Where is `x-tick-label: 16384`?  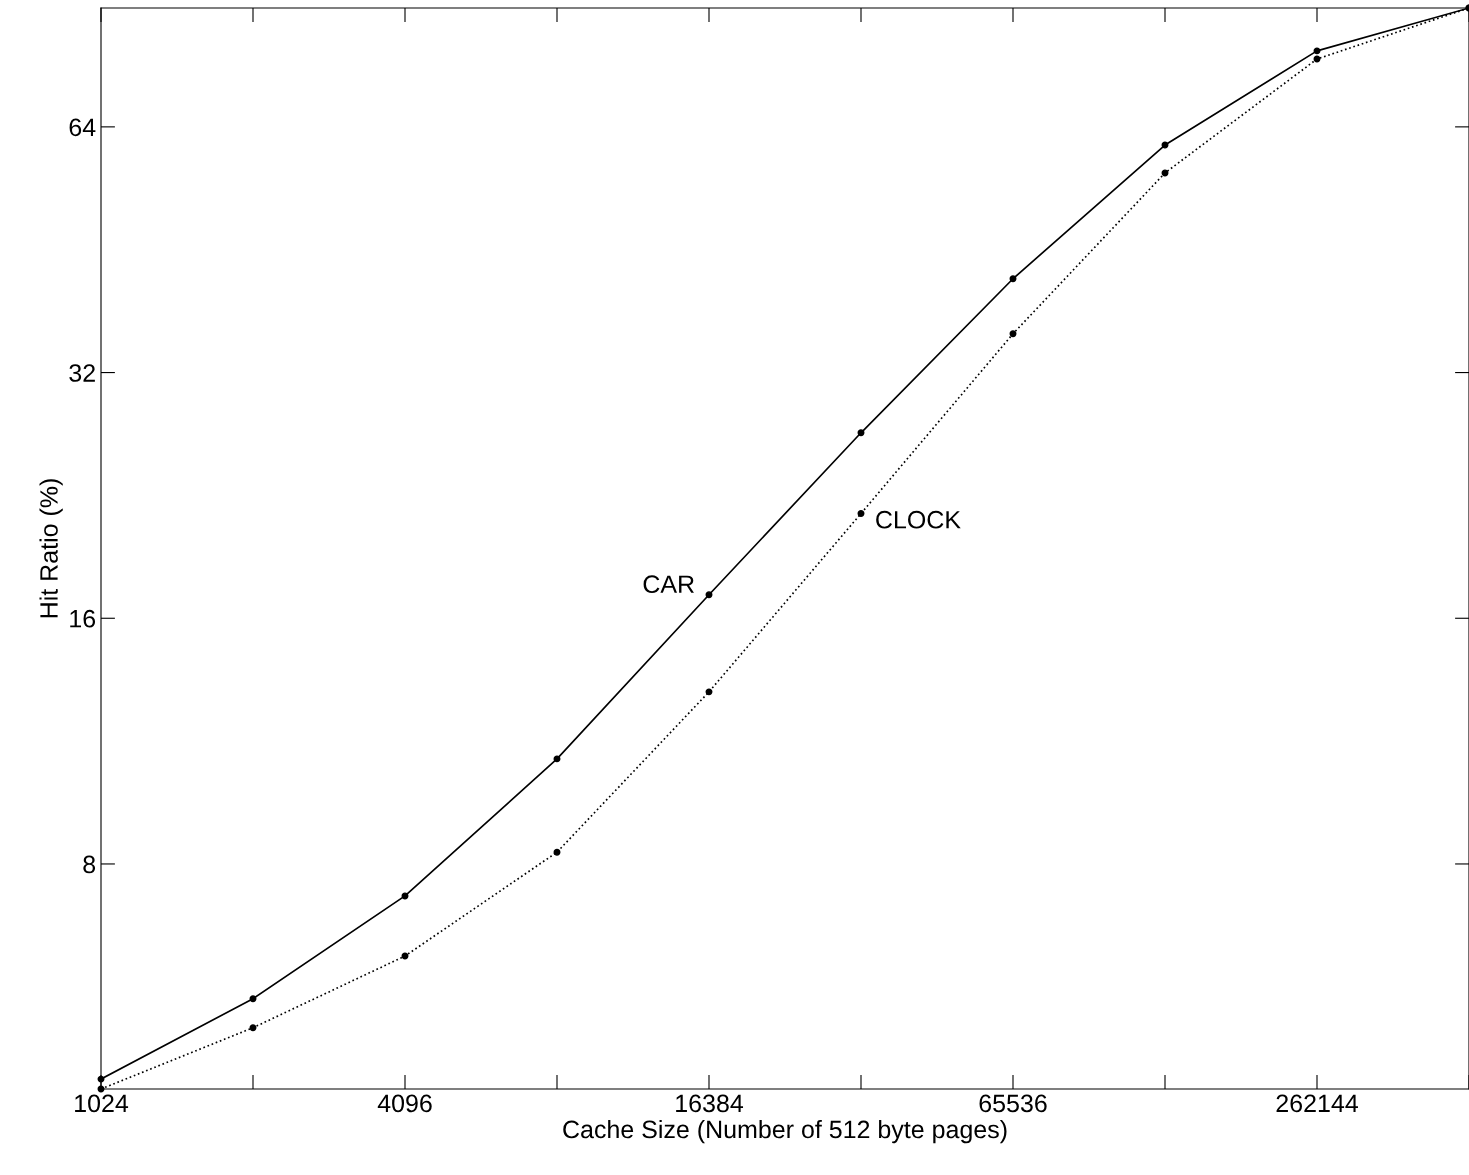 x-tick-label: 16384 is located at coordinates (710, 1103).